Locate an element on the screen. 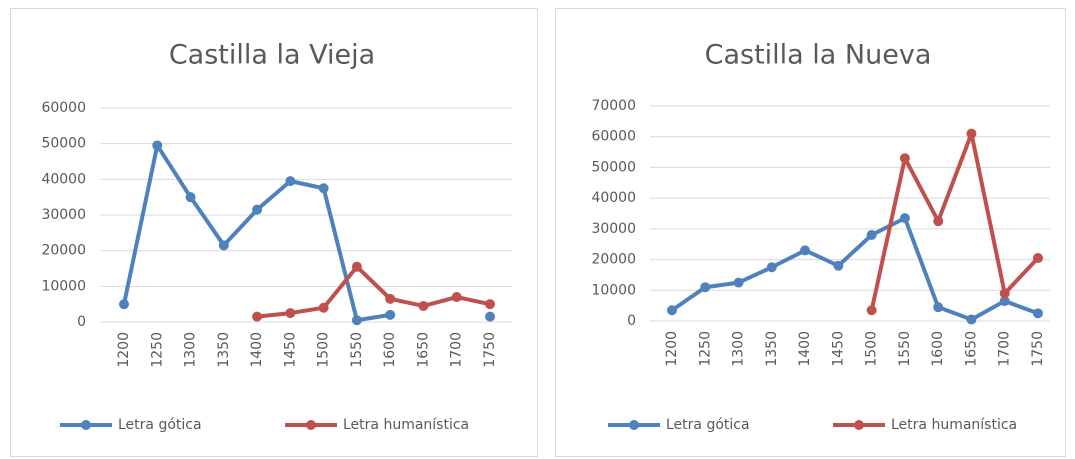  chart-title: Castilla la Nueva is located at coordinates (818, 55).